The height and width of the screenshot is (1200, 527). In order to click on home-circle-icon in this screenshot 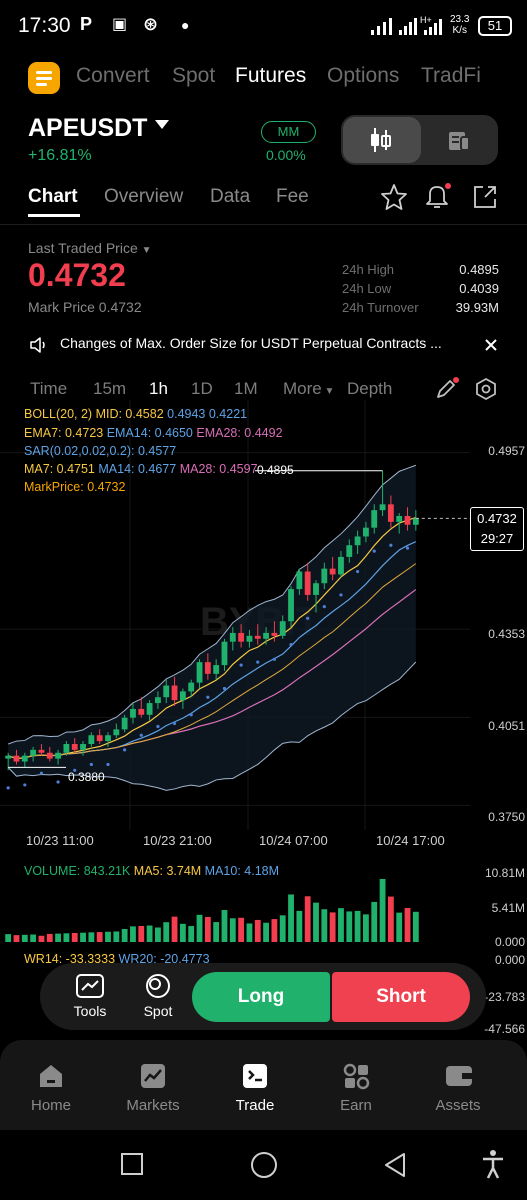, I will do `click(264, 1165)`.